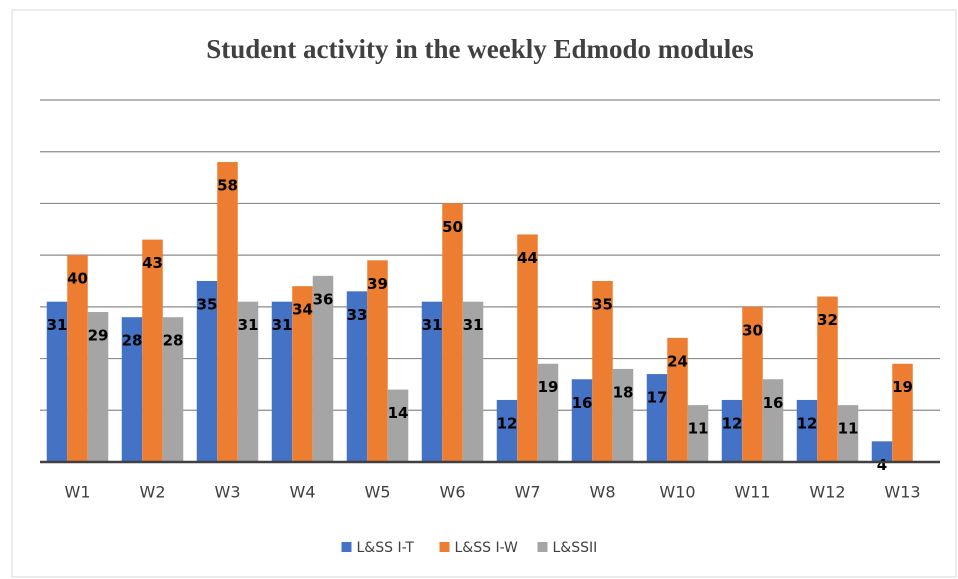 This screenshot has height=579, width=958. Describe the element at coordinates (527, 258) in the screenshot. I see `data-label: 44` at that location.